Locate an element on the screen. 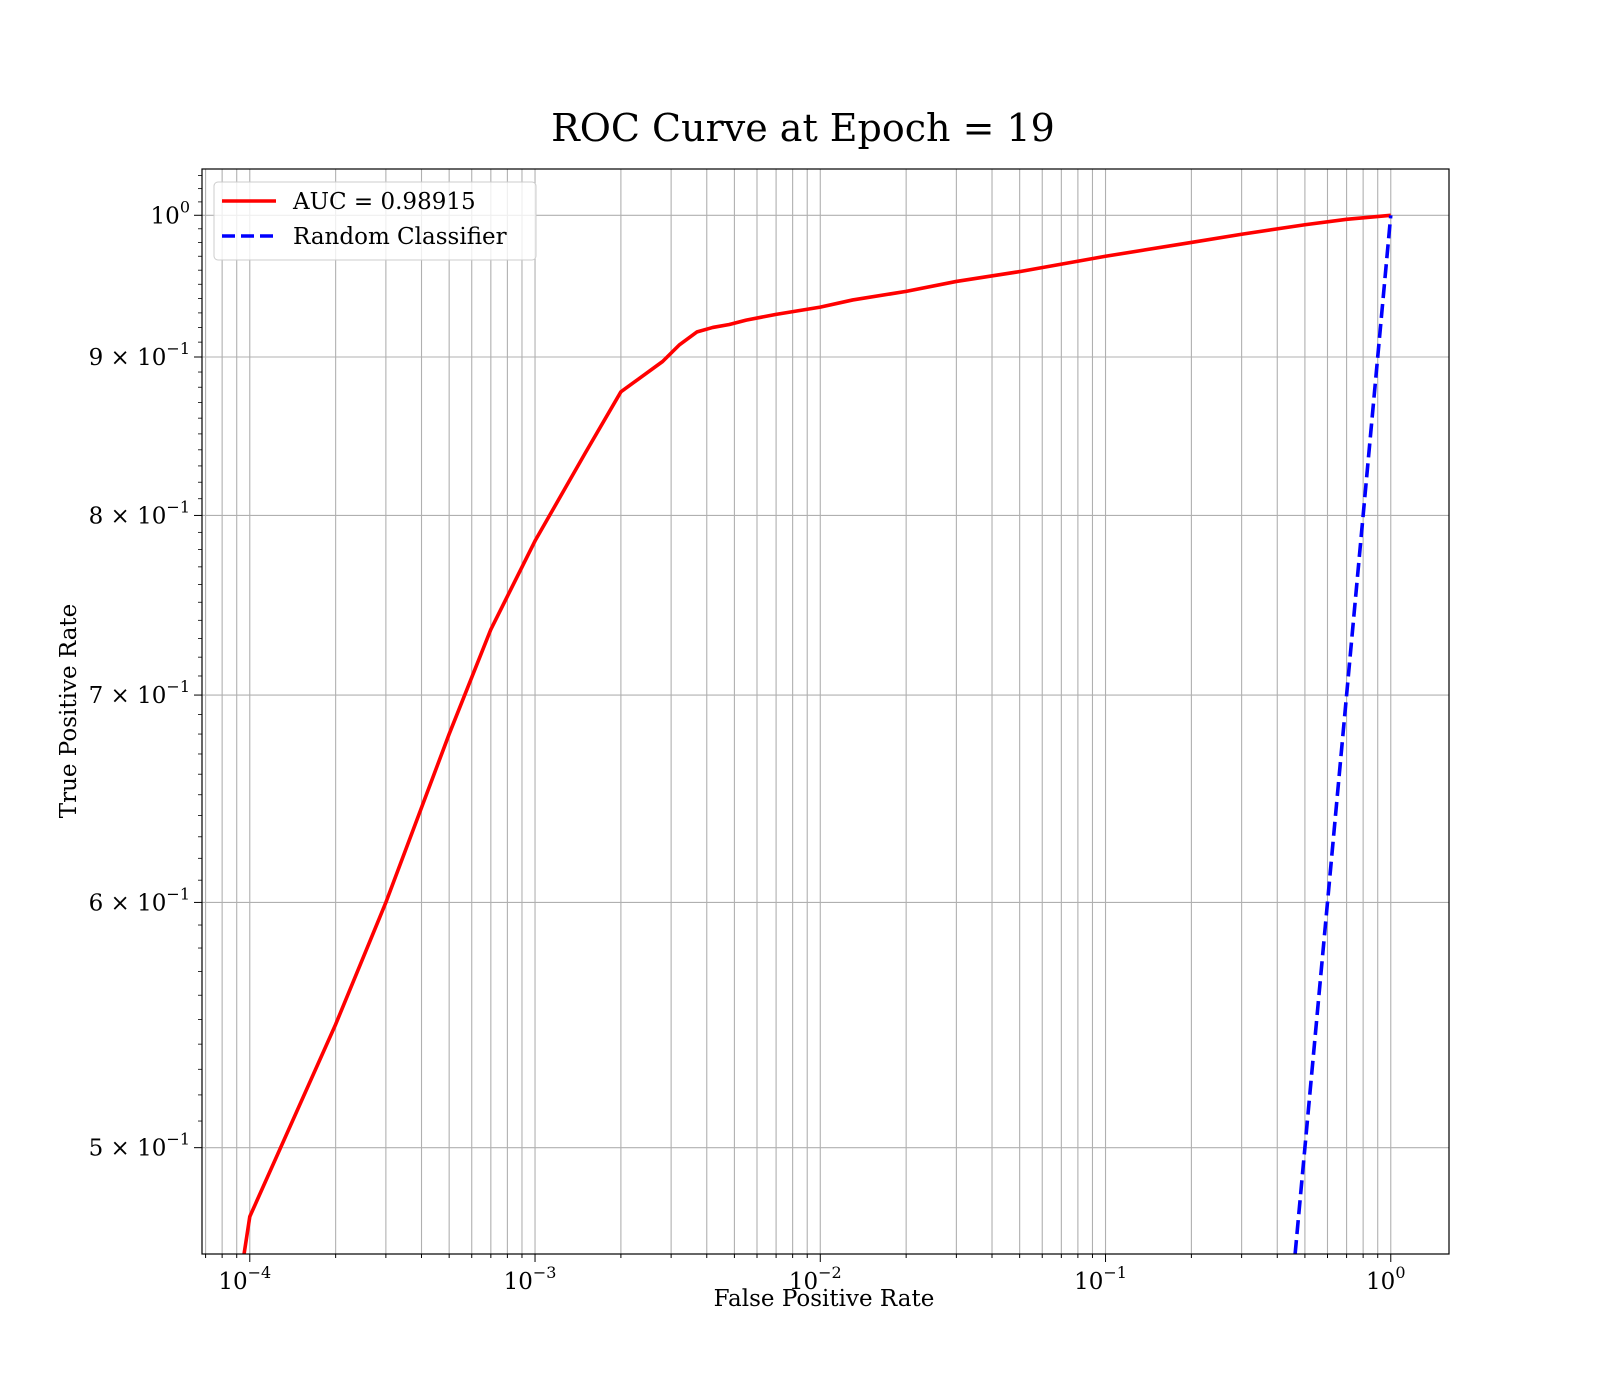 Image resolution: width=1600 pixels, height=1400 pixels. legend-box is located at coordinates (375, 221).